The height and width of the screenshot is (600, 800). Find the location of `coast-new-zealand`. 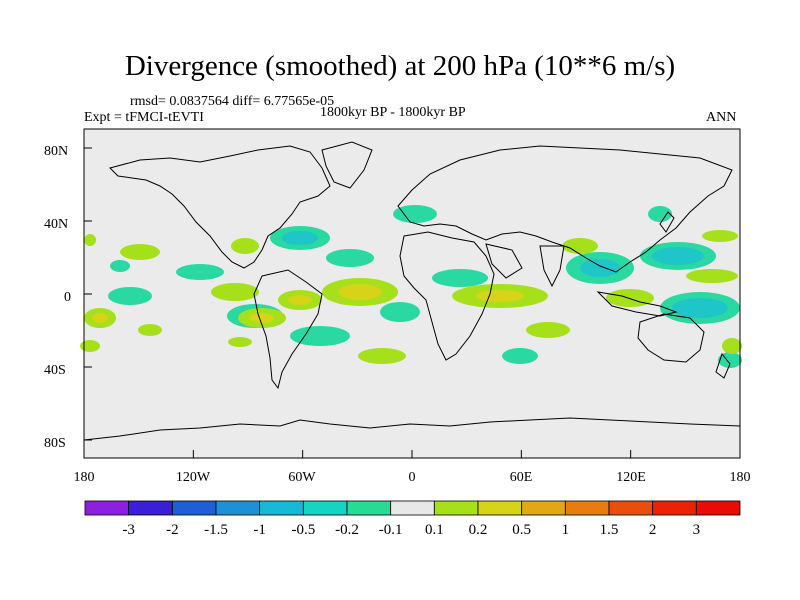

coast-new-zealand is located at coordinates (723, 365).